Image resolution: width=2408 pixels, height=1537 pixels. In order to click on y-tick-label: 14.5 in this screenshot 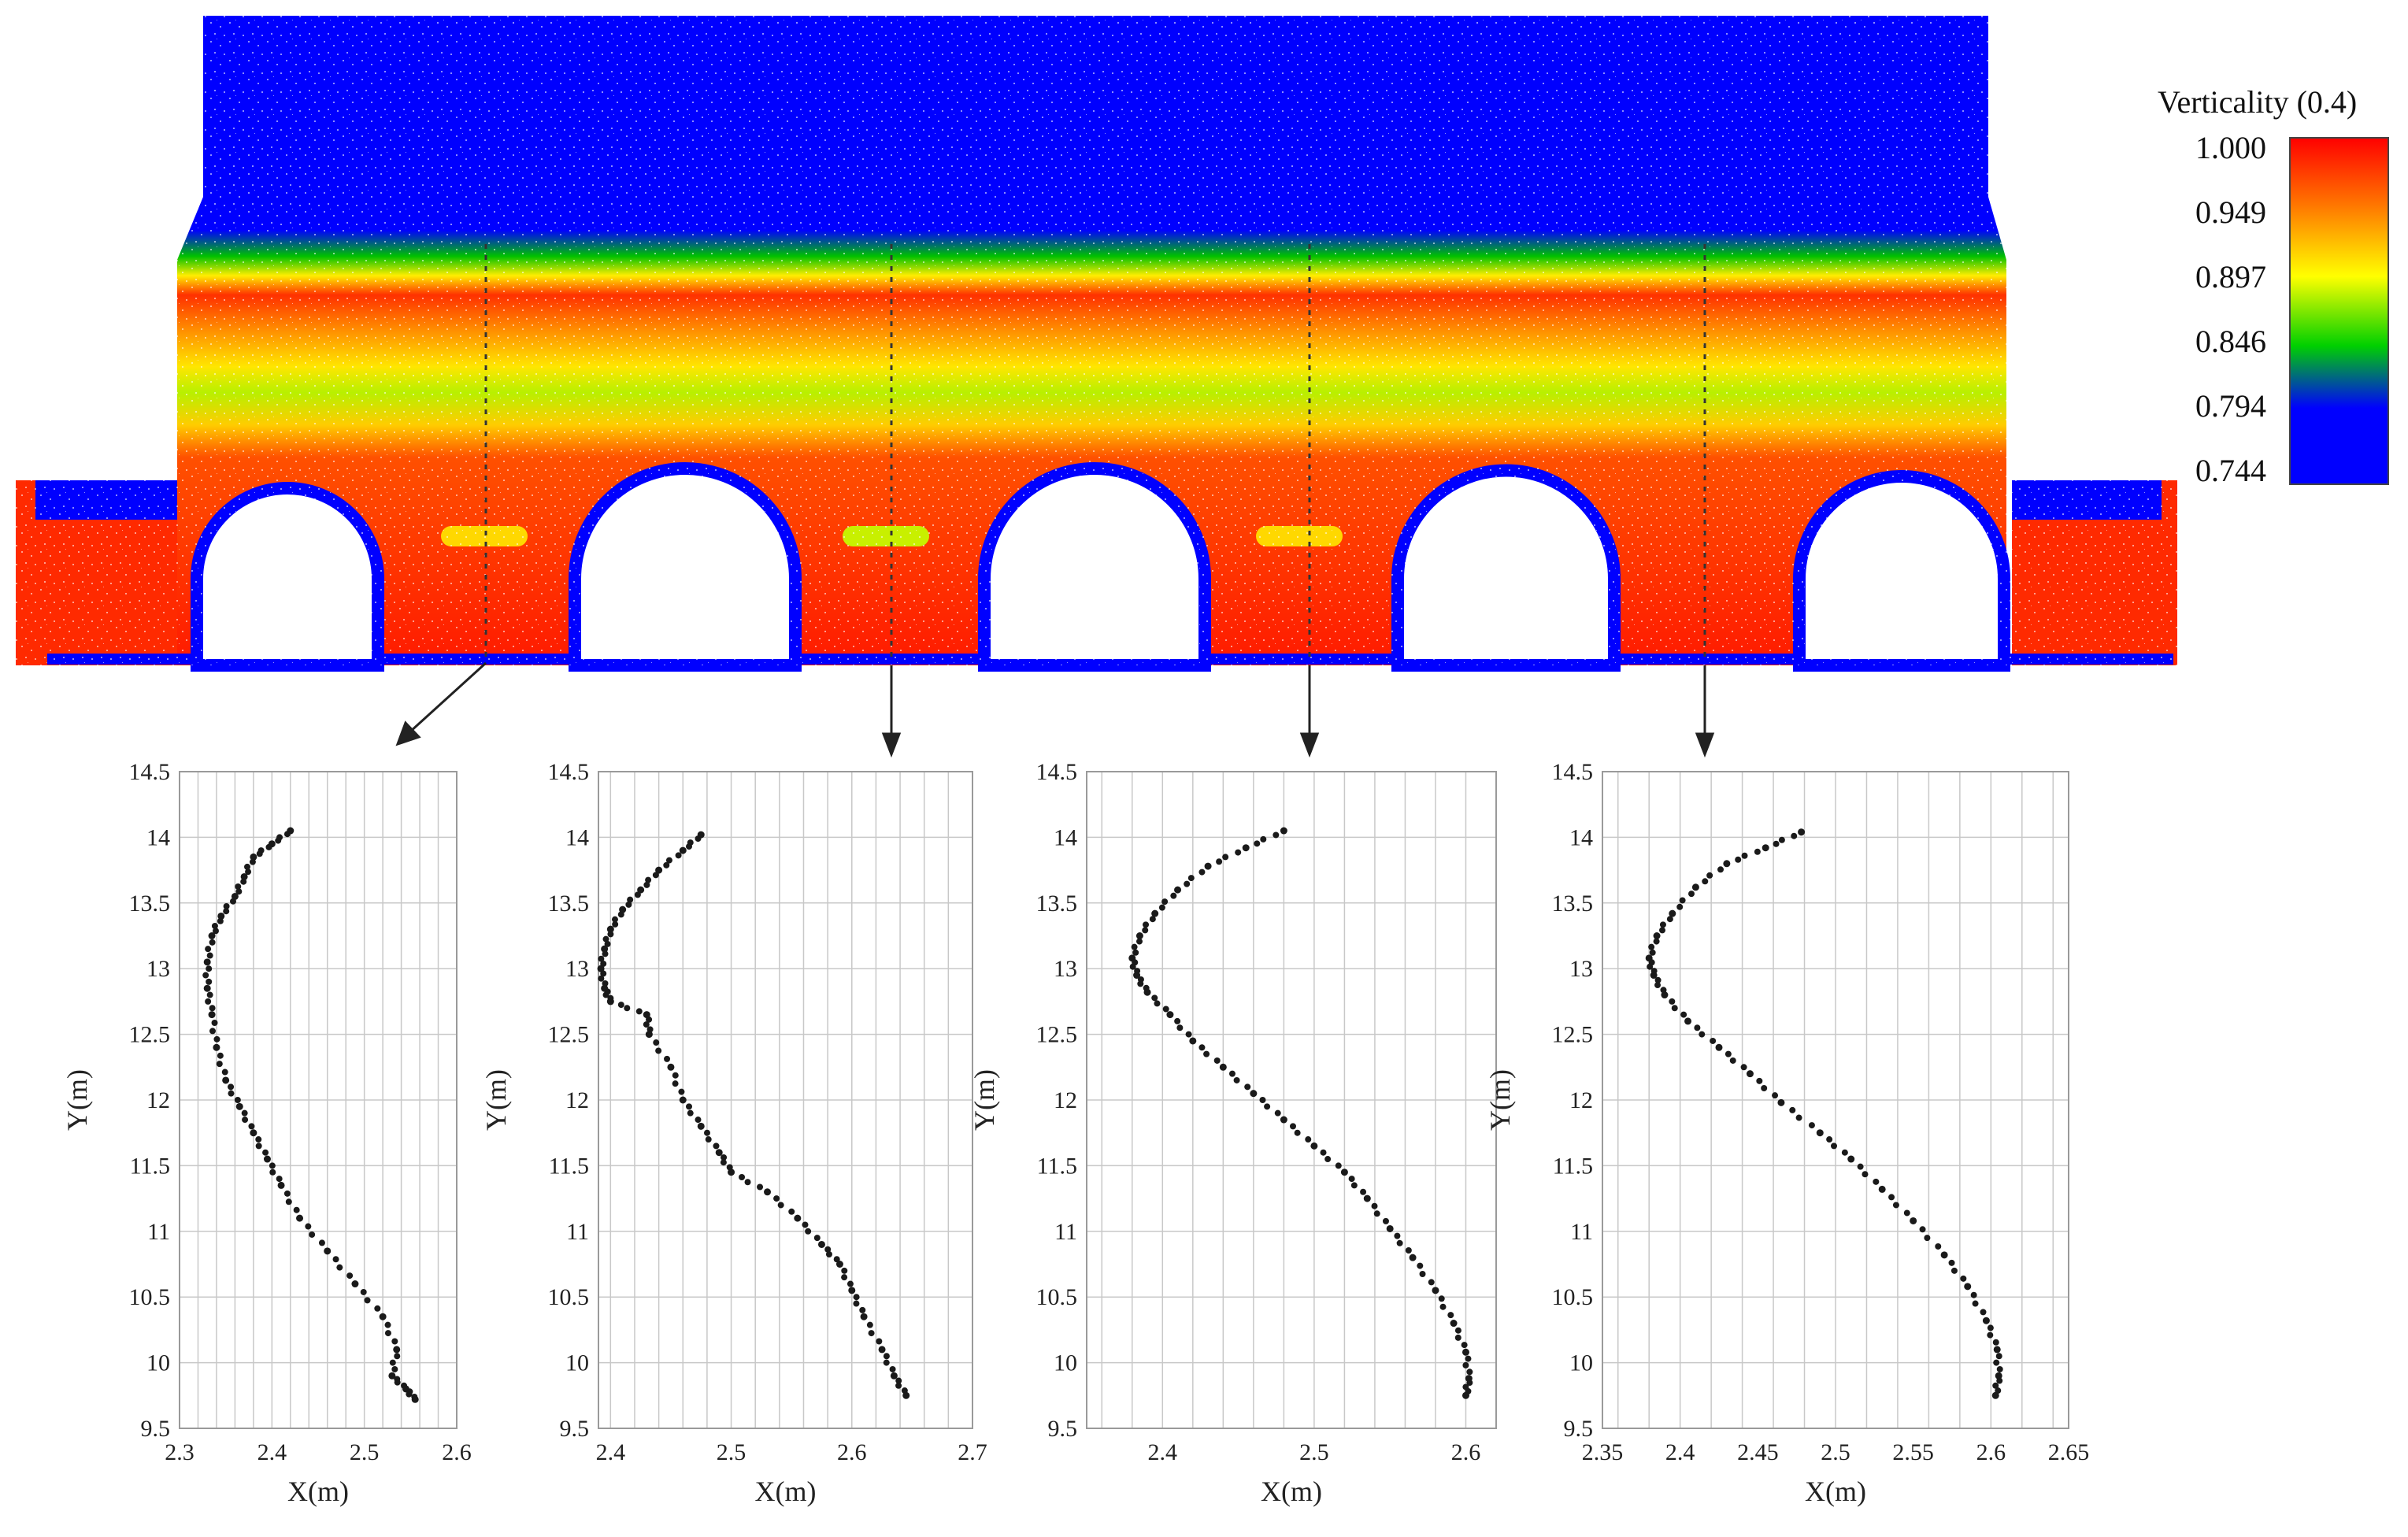, I will do `click(1573, 772)`.